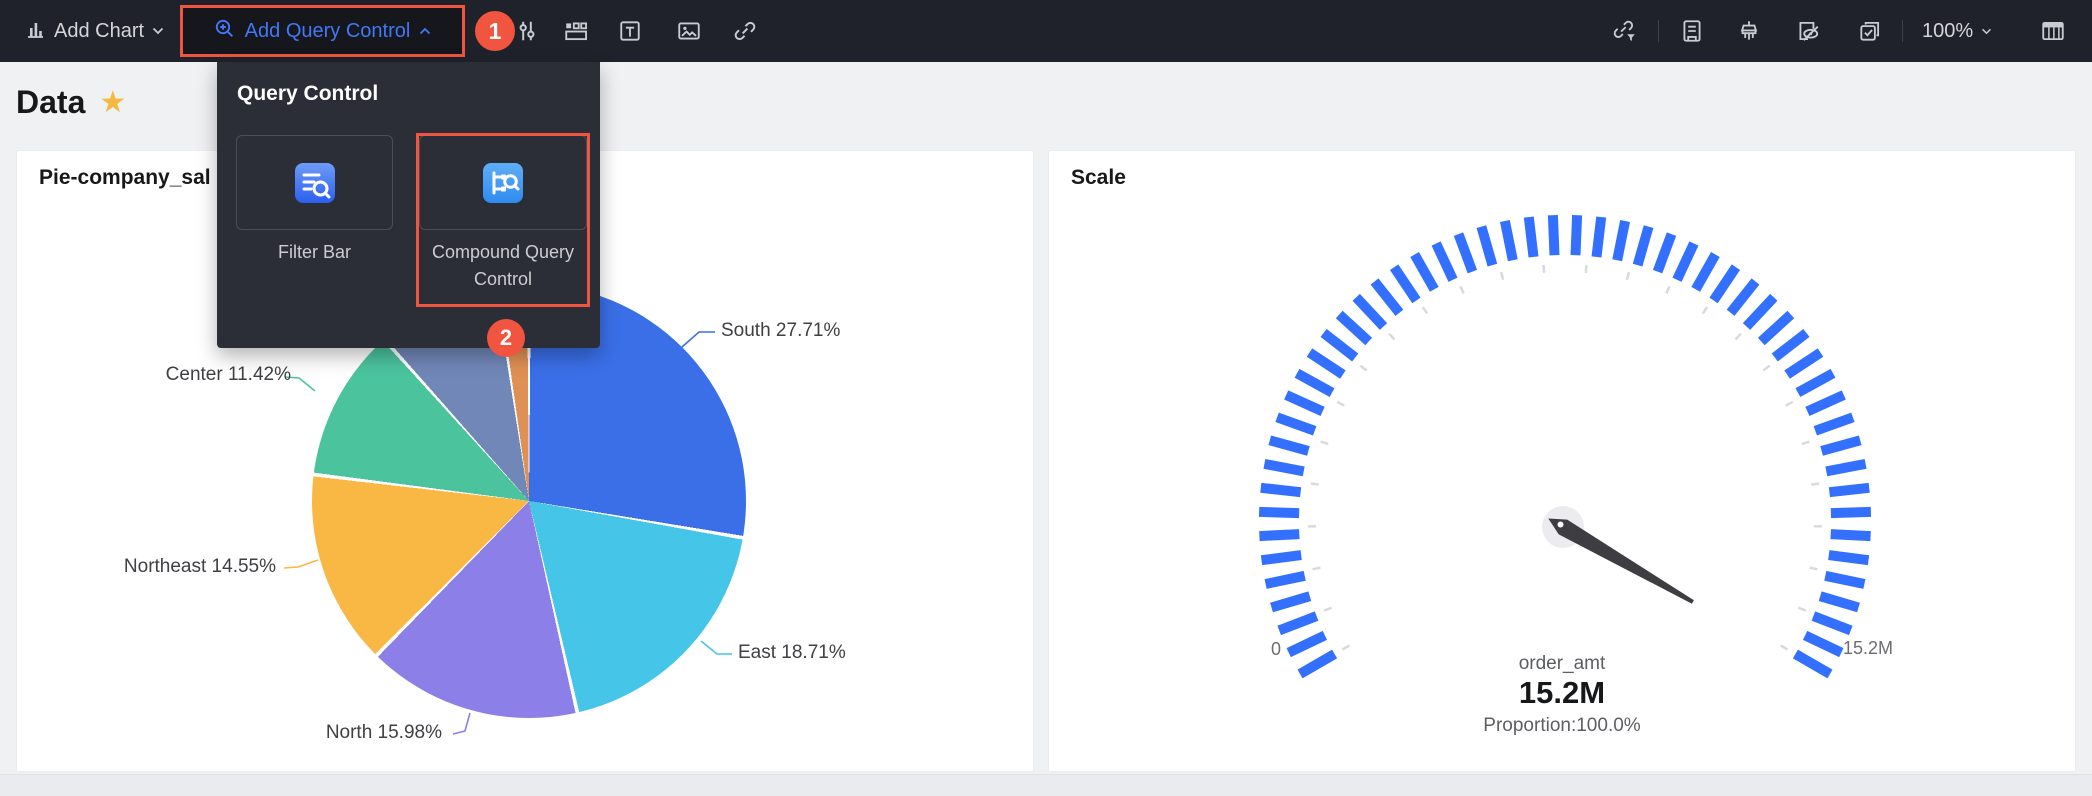 Image resolution: width=2092 pixels, height=796 pixels. I want to click on top-toolbar: Add Chart Add Query Control, so click(1046, 31).